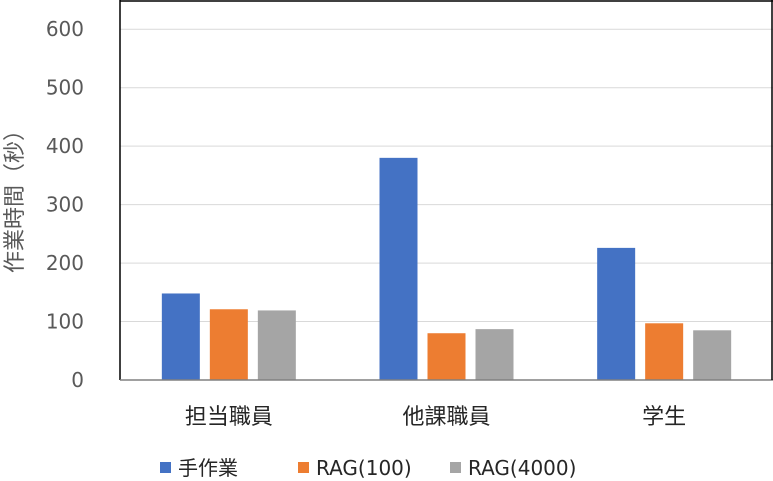  What do you see at coordinates (522, 468) in the screenshot?
I see `legend-label: RAG(4000)` at bounding box center [522, 468].